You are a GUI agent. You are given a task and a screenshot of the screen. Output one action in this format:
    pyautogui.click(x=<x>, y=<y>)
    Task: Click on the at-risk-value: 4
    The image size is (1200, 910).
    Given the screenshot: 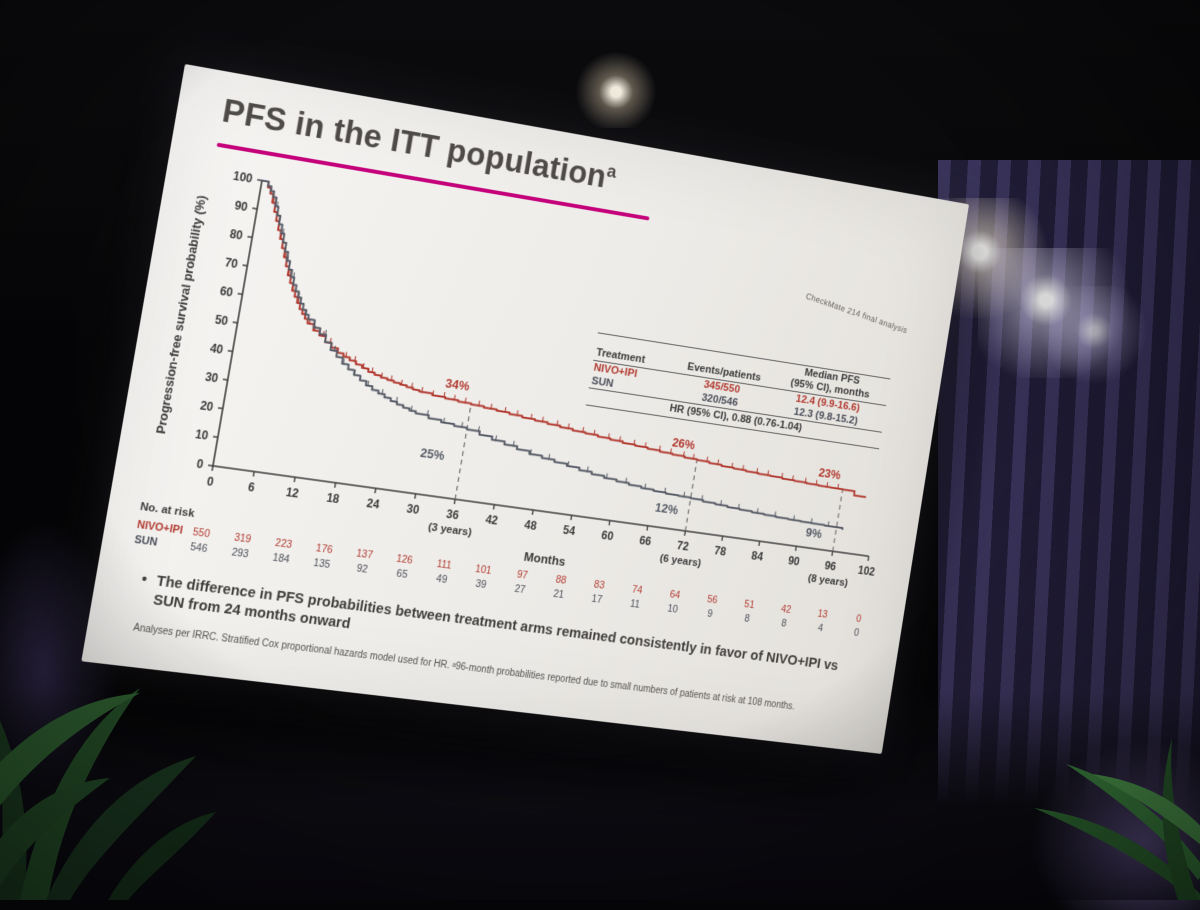 What is the action you would take?
    pyautogui.click(x=820, y=628)
    